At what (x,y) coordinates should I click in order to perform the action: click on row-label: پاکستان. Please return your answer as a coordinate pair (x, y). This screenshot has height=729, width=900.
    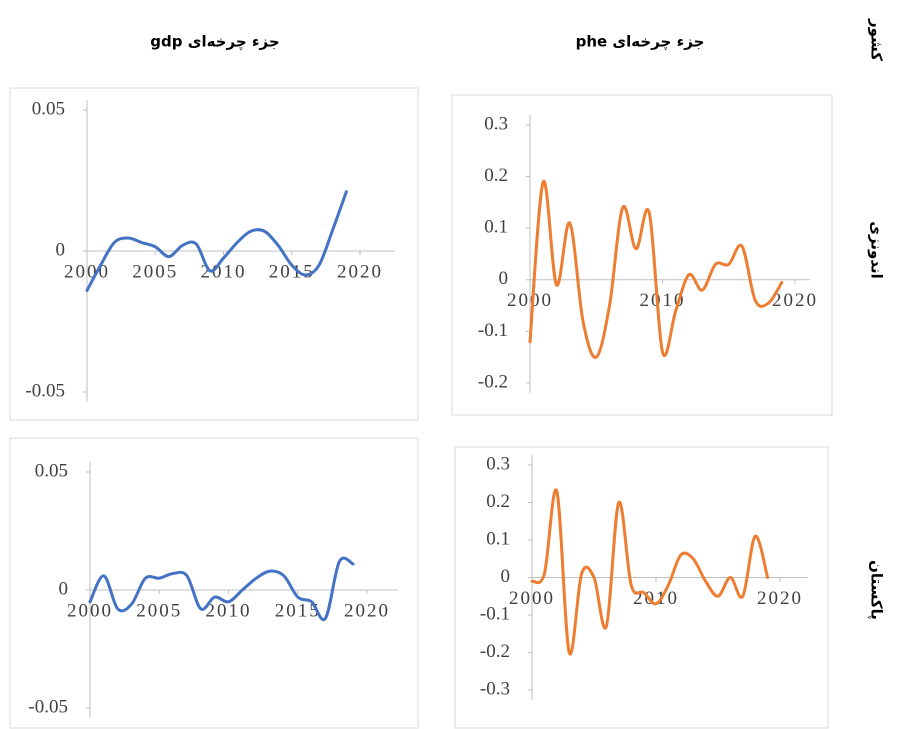
    Looking at the image, I should click on (876, 590).